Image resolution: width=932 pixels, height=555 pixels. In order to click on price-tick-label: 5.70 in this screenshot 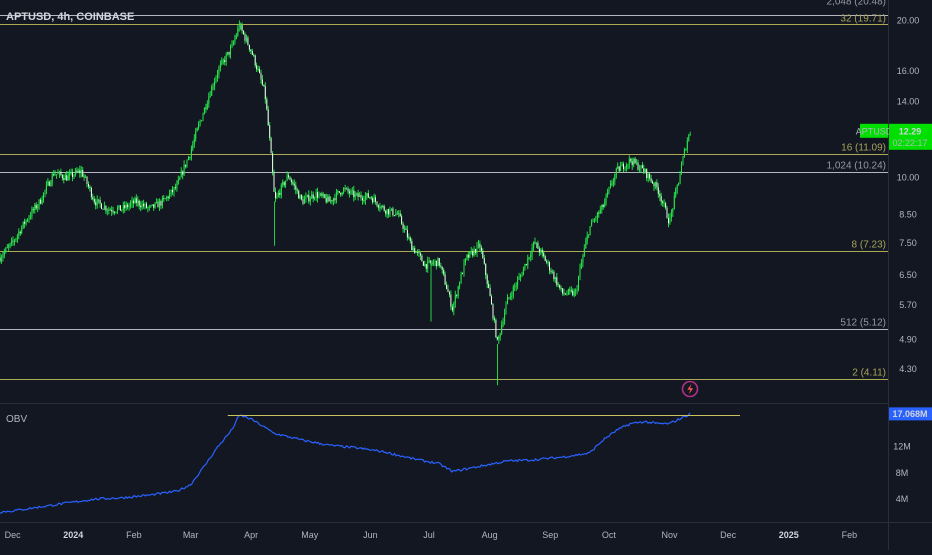, I will do `click(908, 305)`.